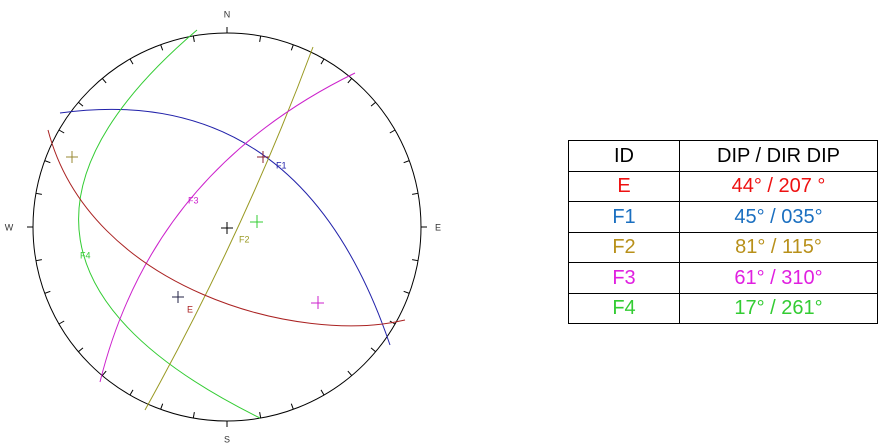 This screenshot has width=879, height=444. I want to click on poles, so click(195, 230).